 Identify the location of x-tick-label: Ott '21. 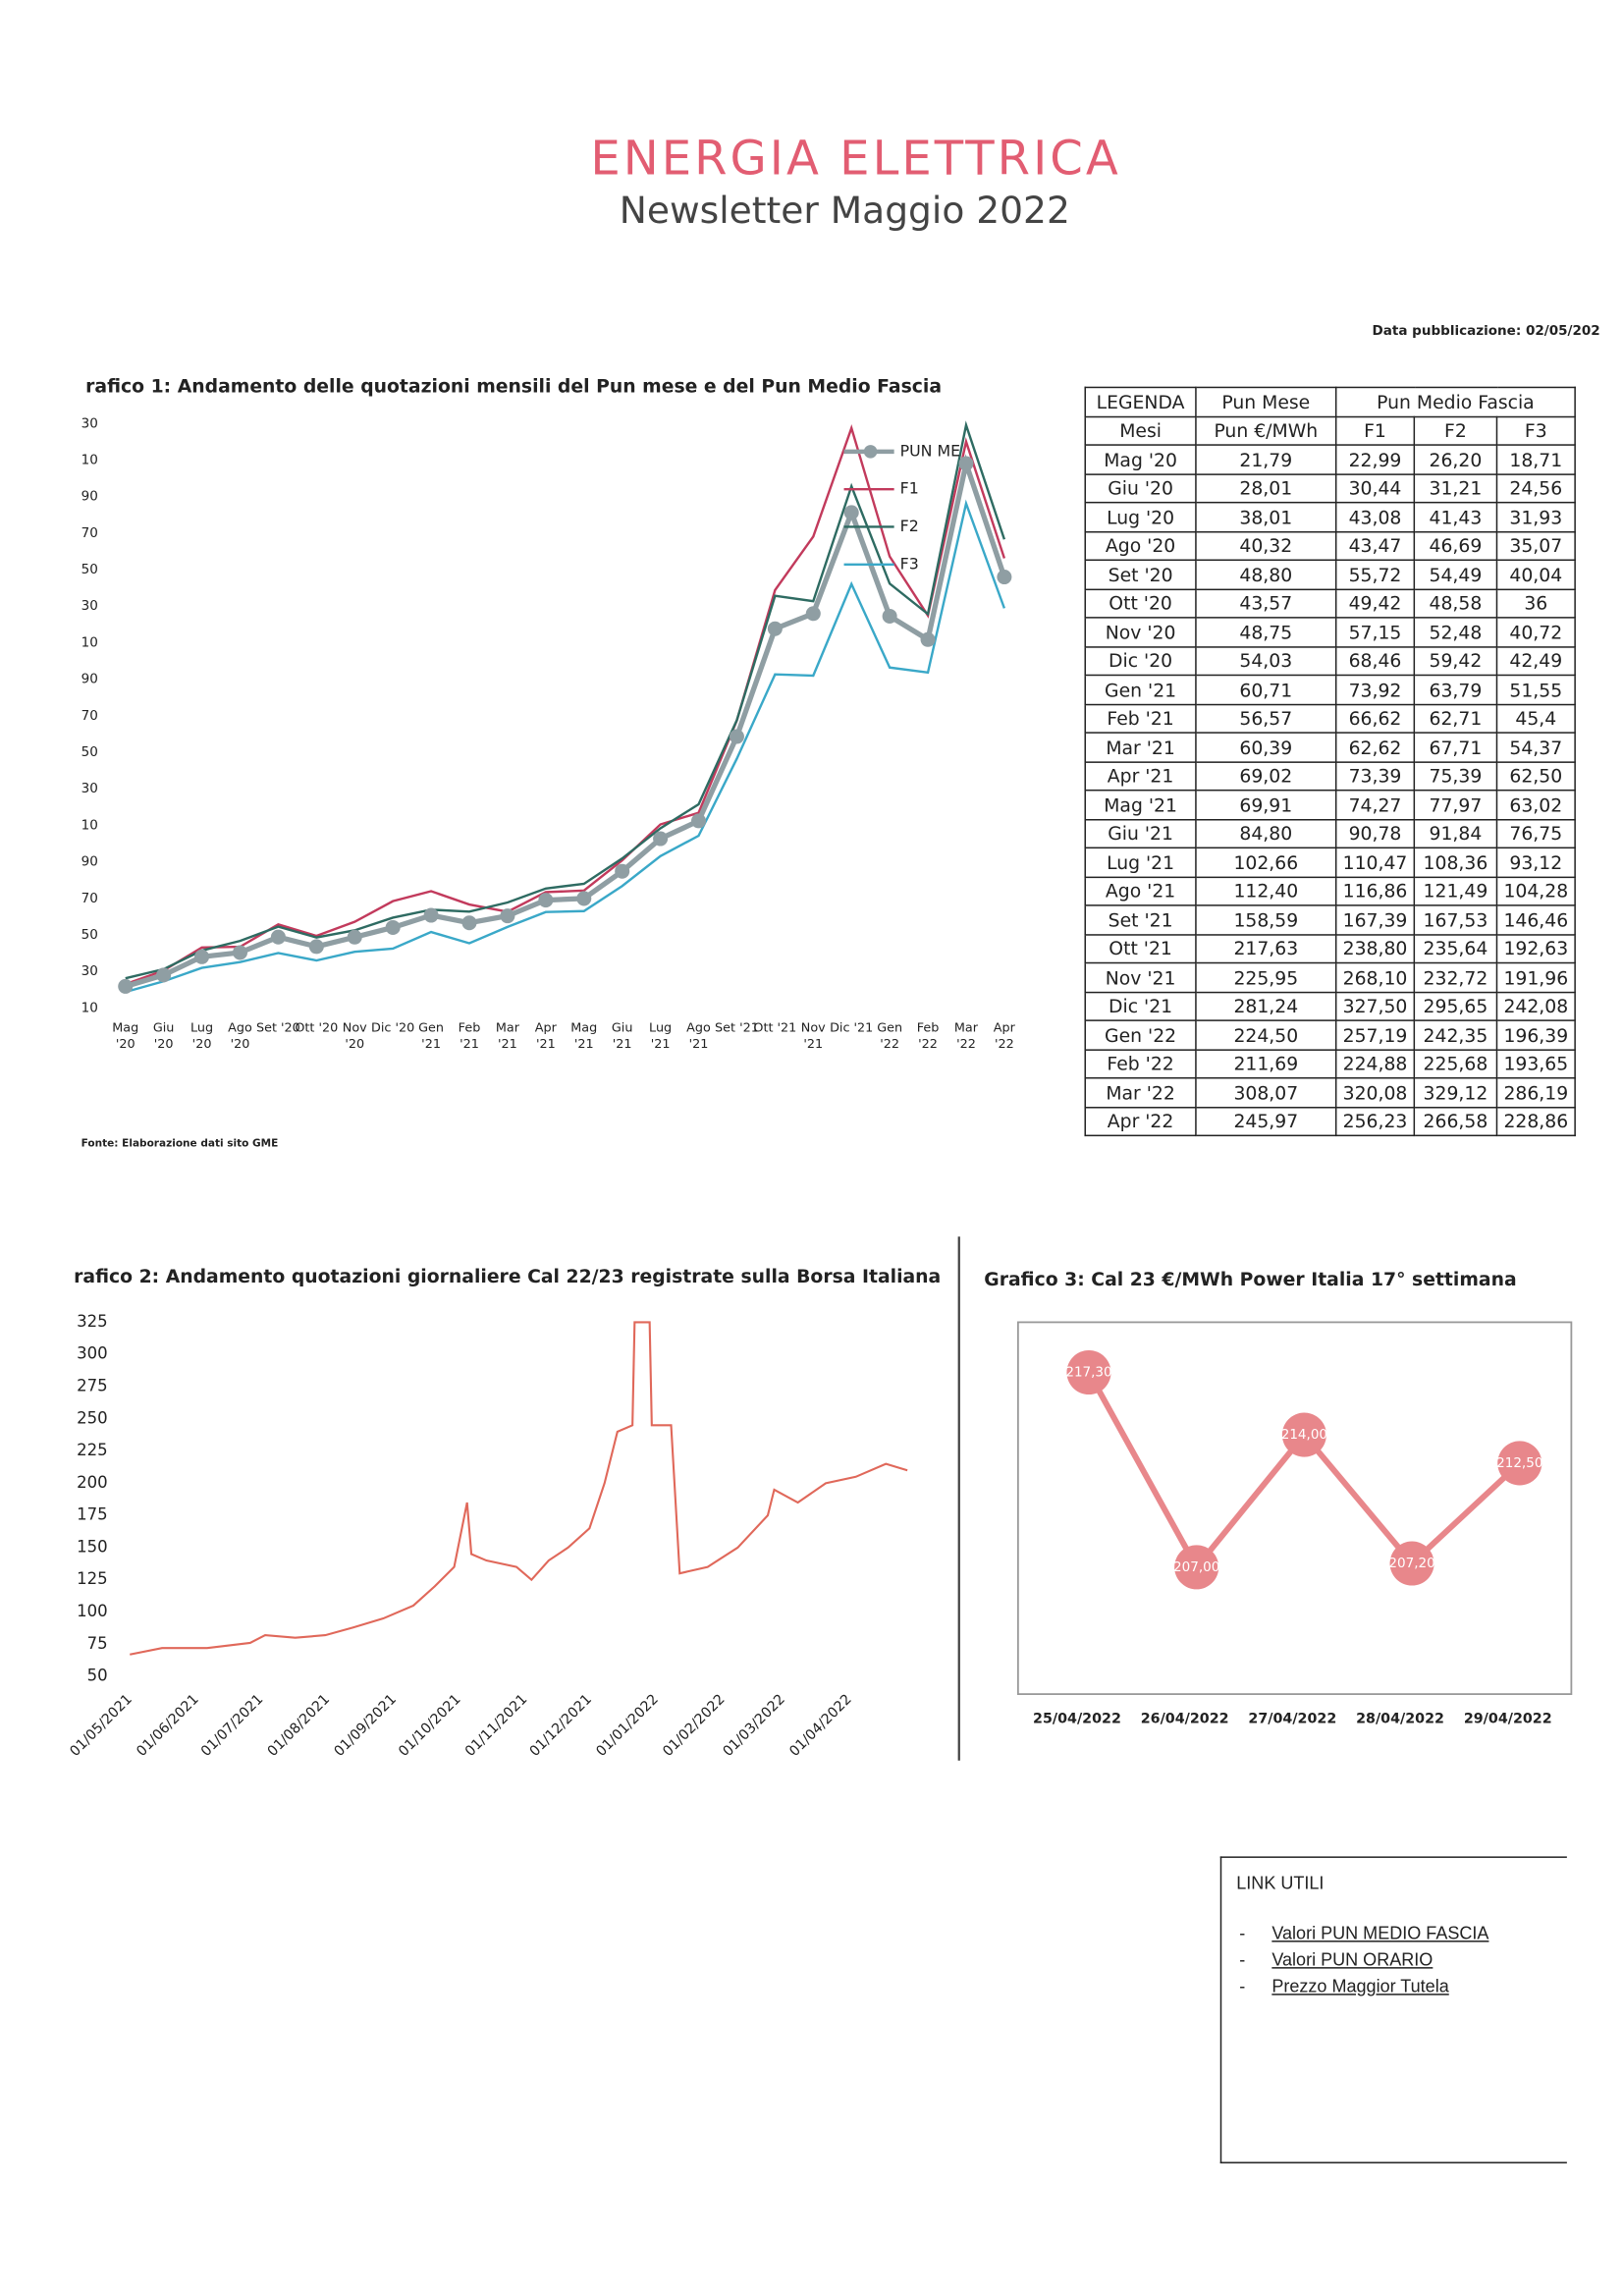
(775, 1028).